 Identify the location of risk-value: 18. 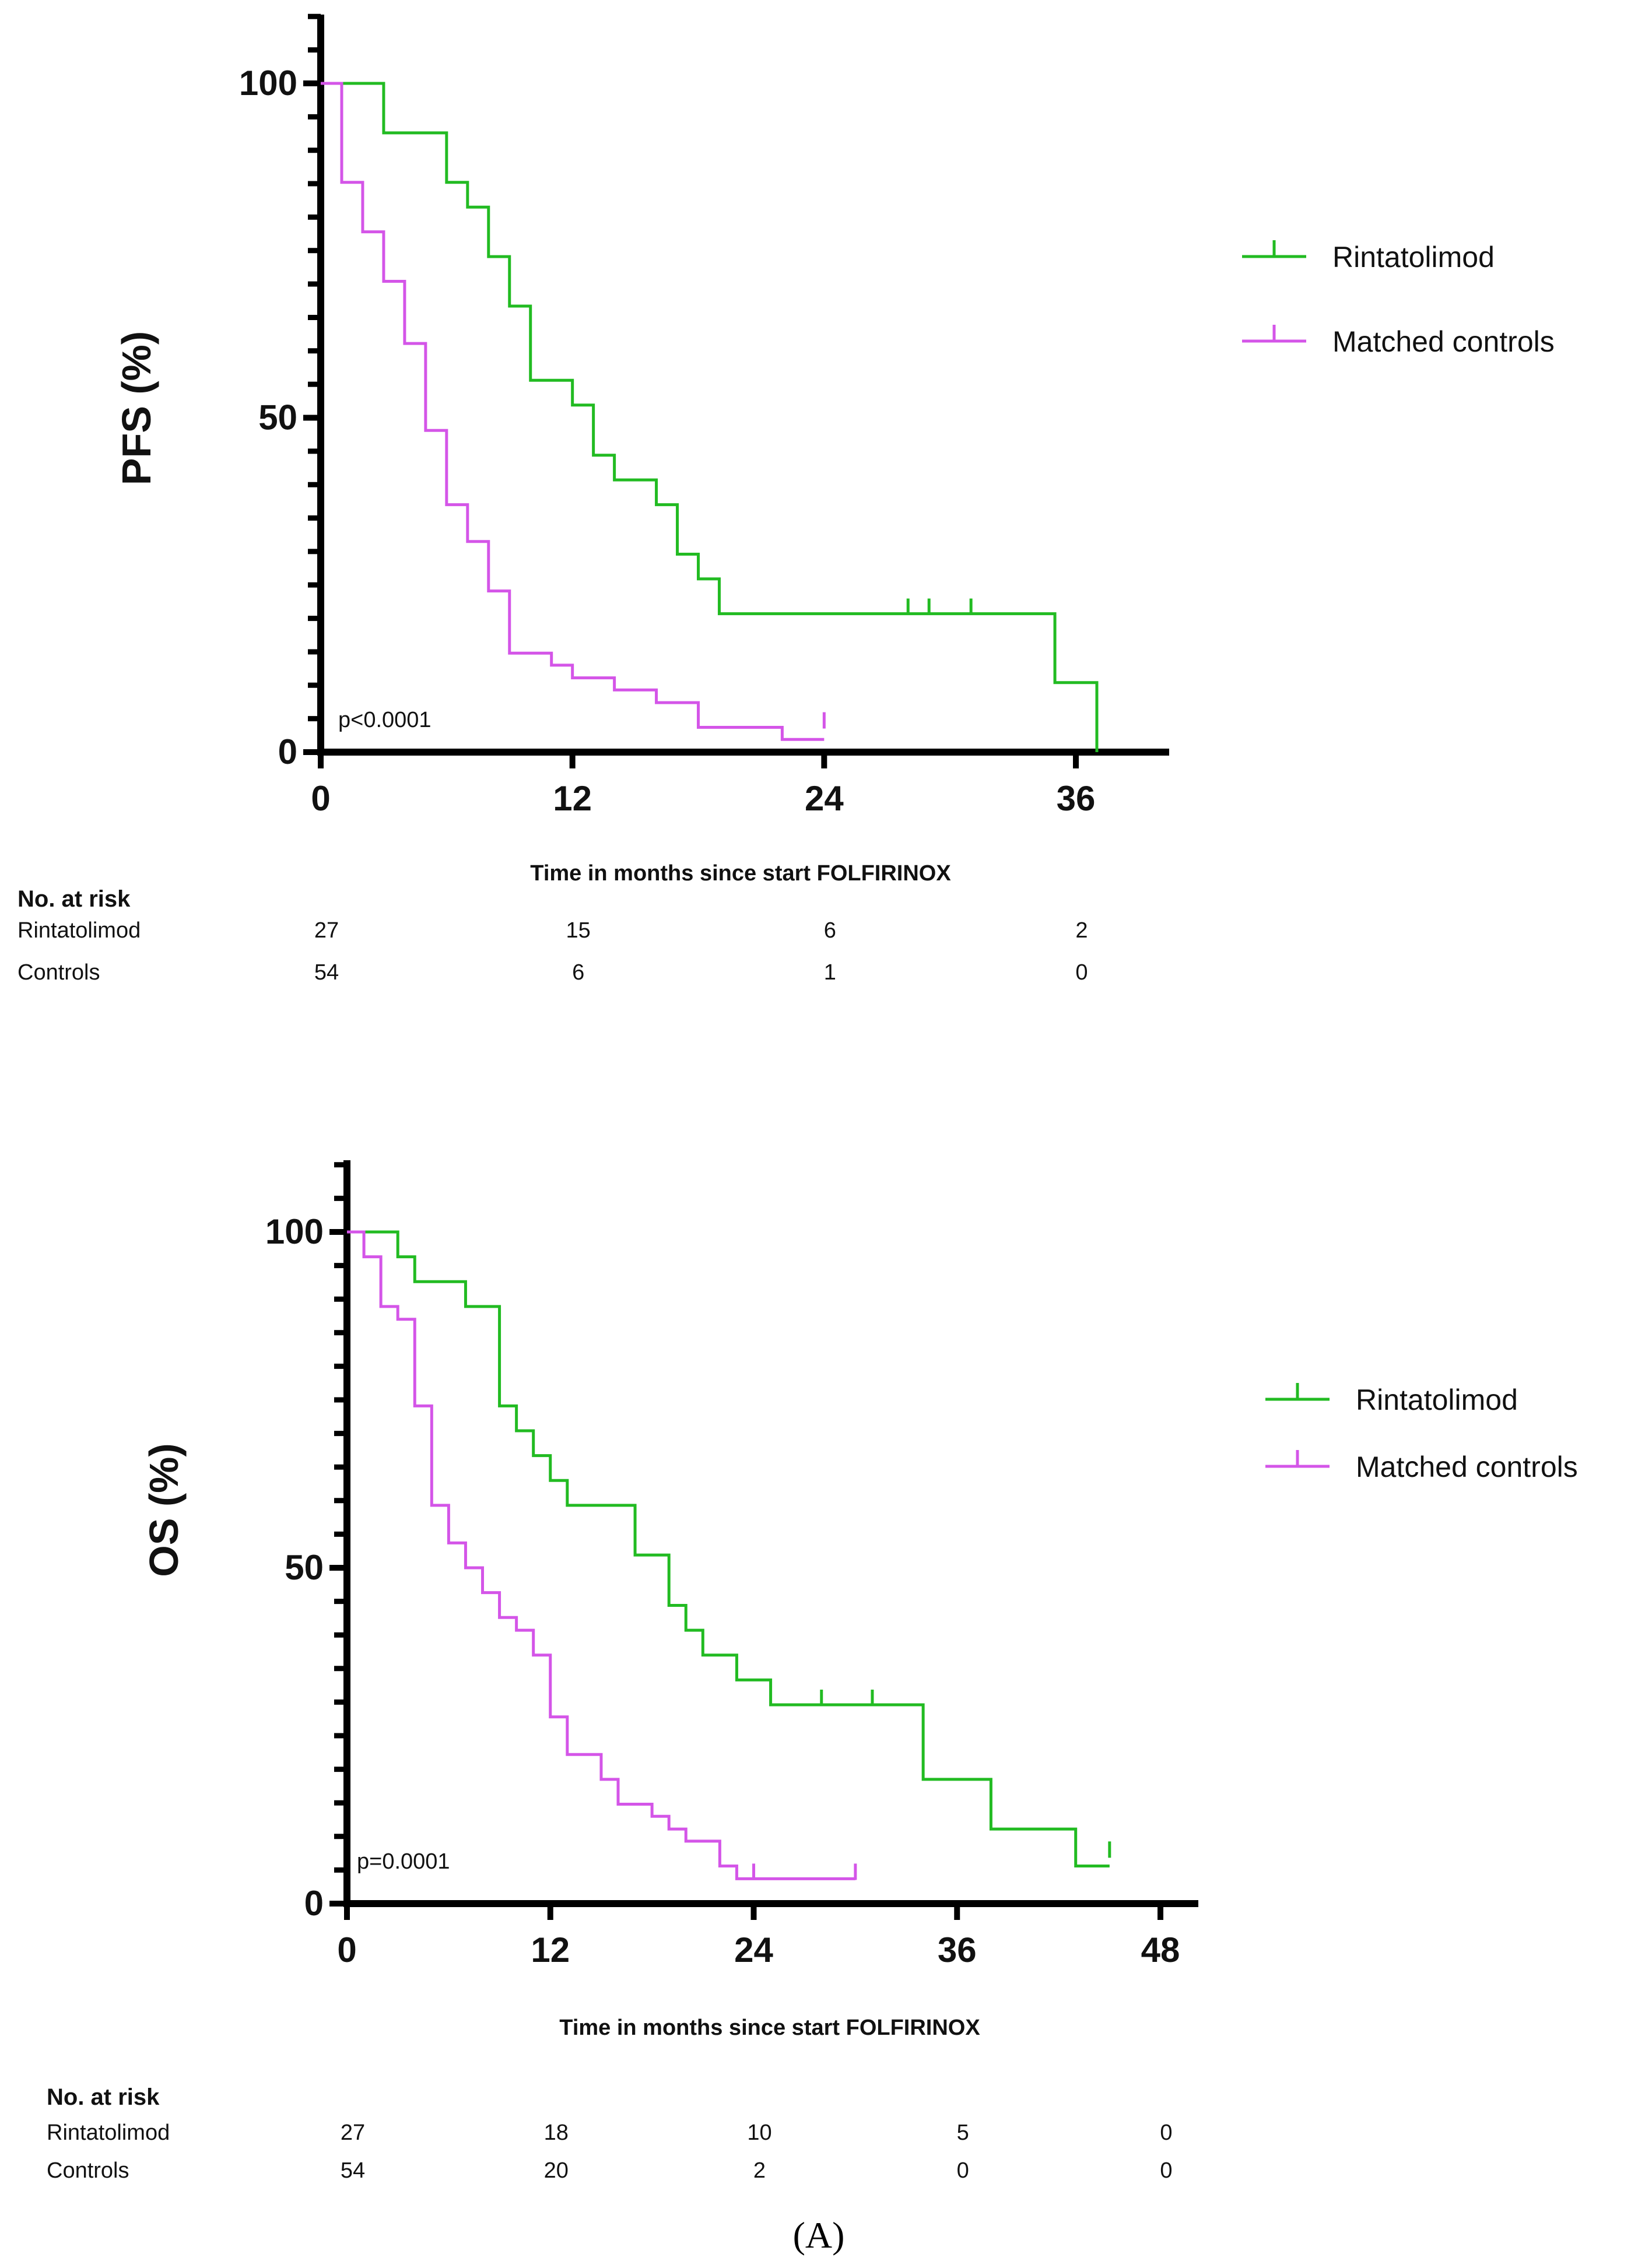
(556, 2132).